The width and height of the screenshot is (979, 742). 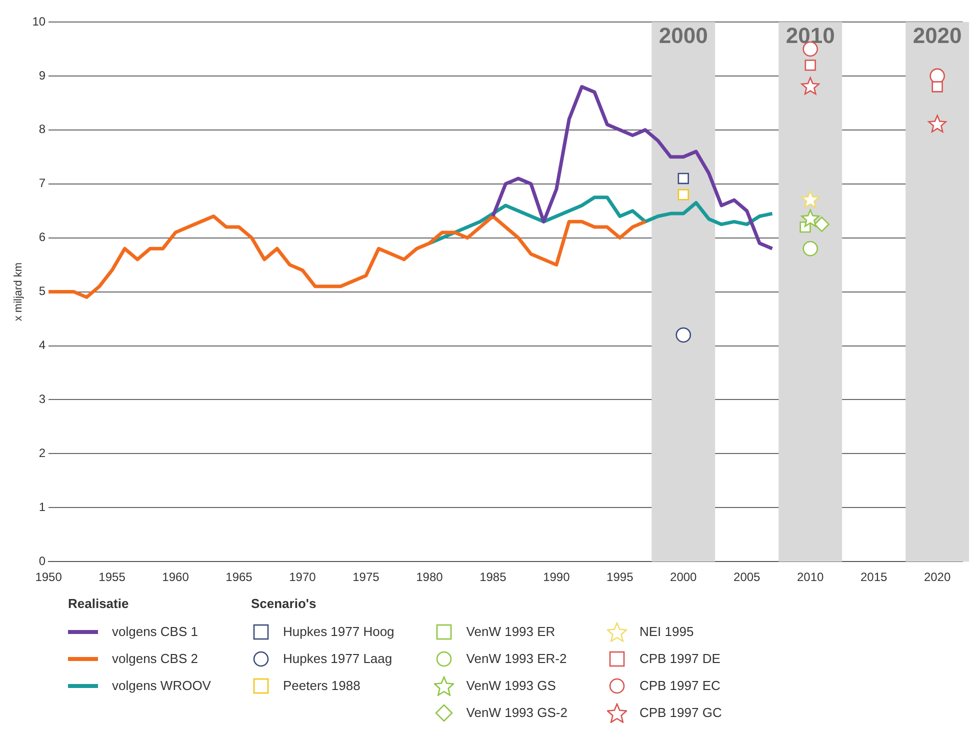 I want to click on y-tick-label: 7, so click(x=42, y=183).